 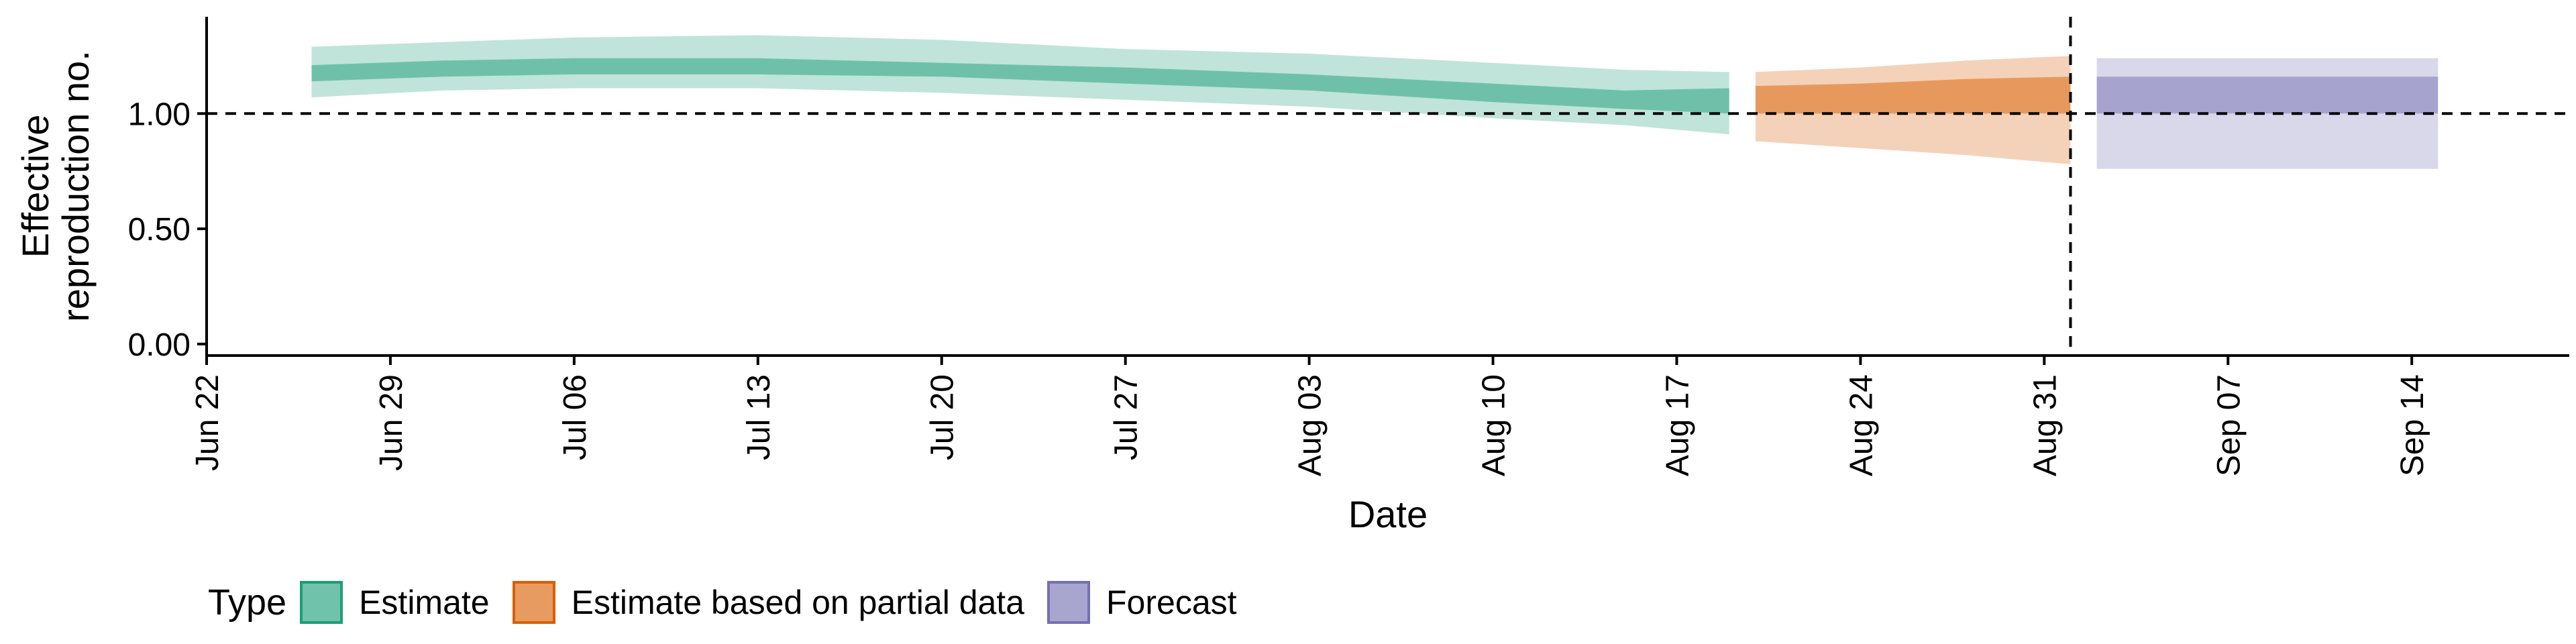 I want to click on y-tick-label: 1.00, so click(x=159, y=114).